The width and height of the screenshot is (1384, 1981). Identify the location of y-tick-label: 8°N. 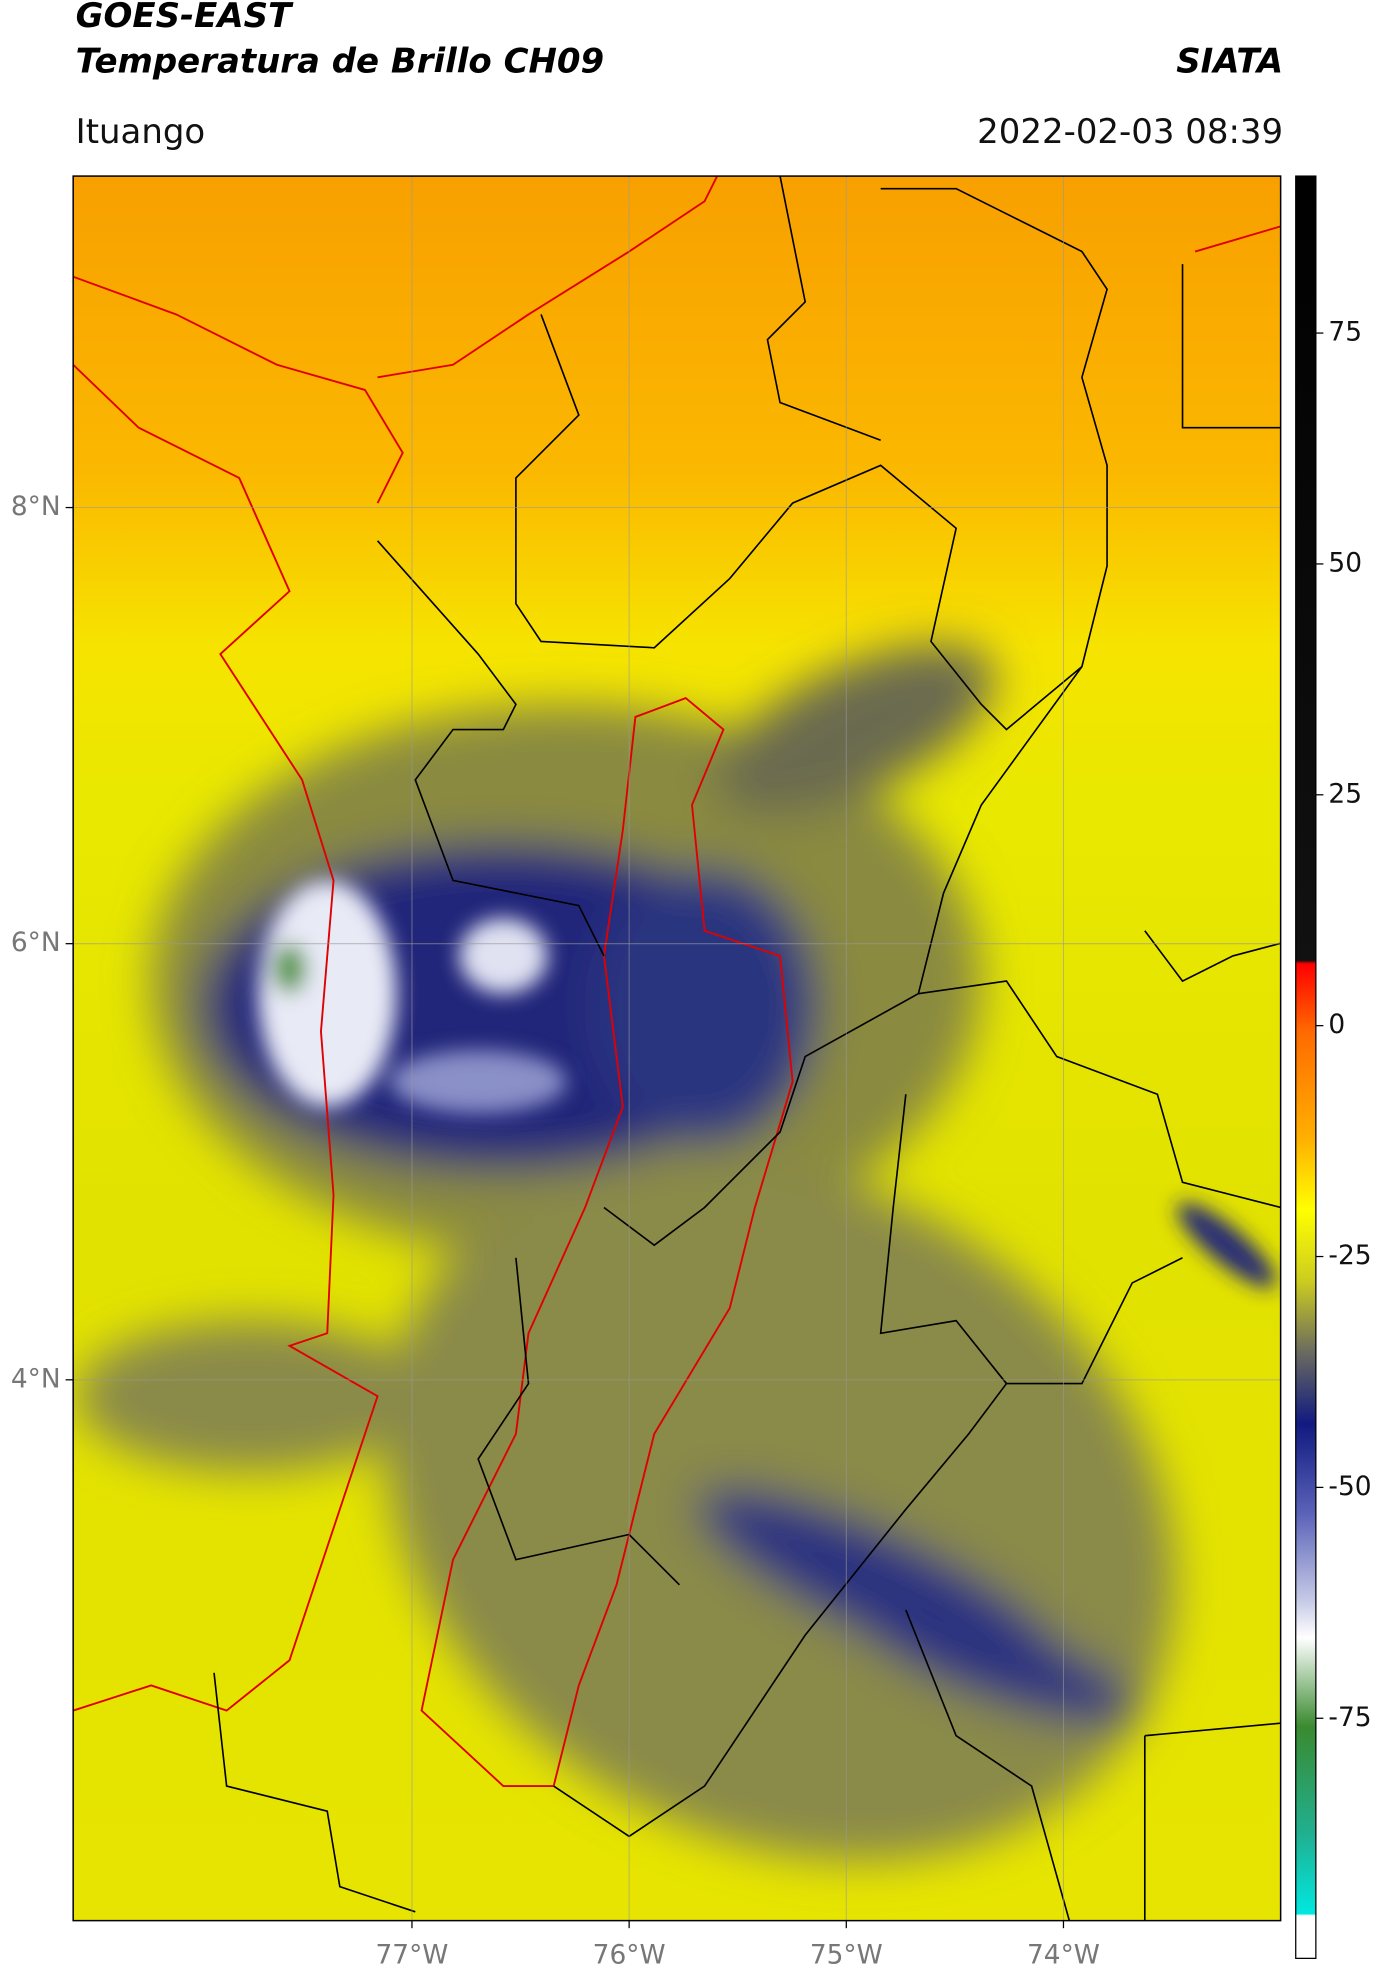
(36, 506).